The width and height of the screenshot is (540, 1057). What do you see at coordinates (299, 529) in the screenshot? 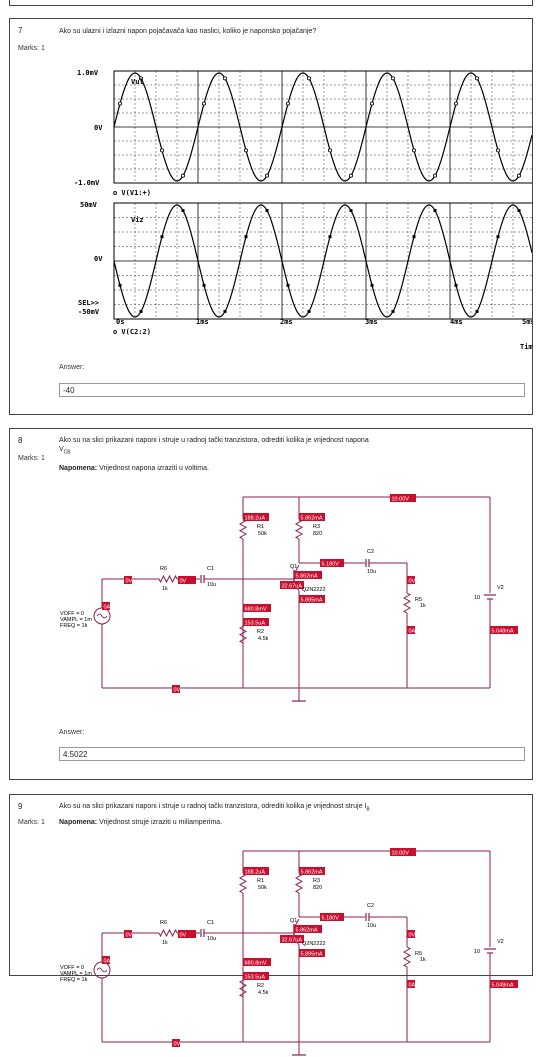
I see `resistor-r3` at bounding box center [299, 529].